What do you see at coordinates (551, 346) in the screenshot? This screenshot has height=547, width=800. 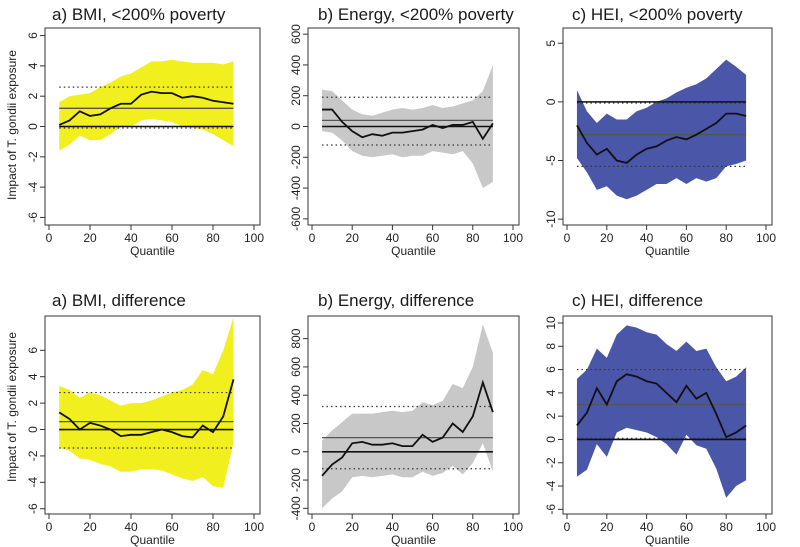 I see `y-tick-label: 8` at bounding box center [551, 346].